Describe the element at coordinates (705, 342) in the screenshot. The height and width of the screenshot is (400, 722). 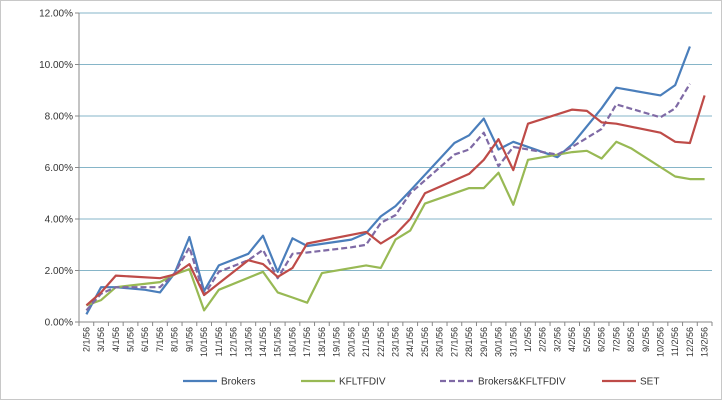
I see `x-tick-label: 13/2/56` at that location.